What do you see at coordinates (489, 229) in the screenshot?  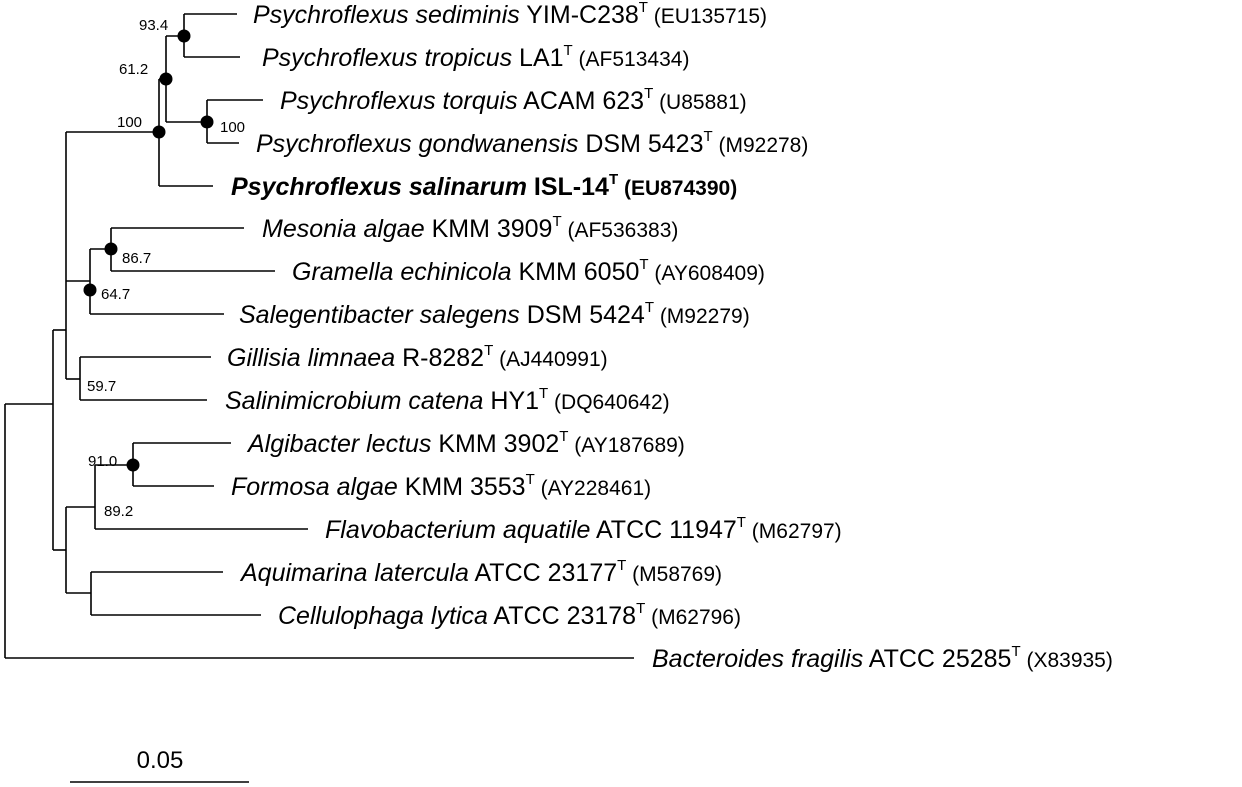 I see `taxon-strain: KMM 3909` at bounding box center [489, 229].